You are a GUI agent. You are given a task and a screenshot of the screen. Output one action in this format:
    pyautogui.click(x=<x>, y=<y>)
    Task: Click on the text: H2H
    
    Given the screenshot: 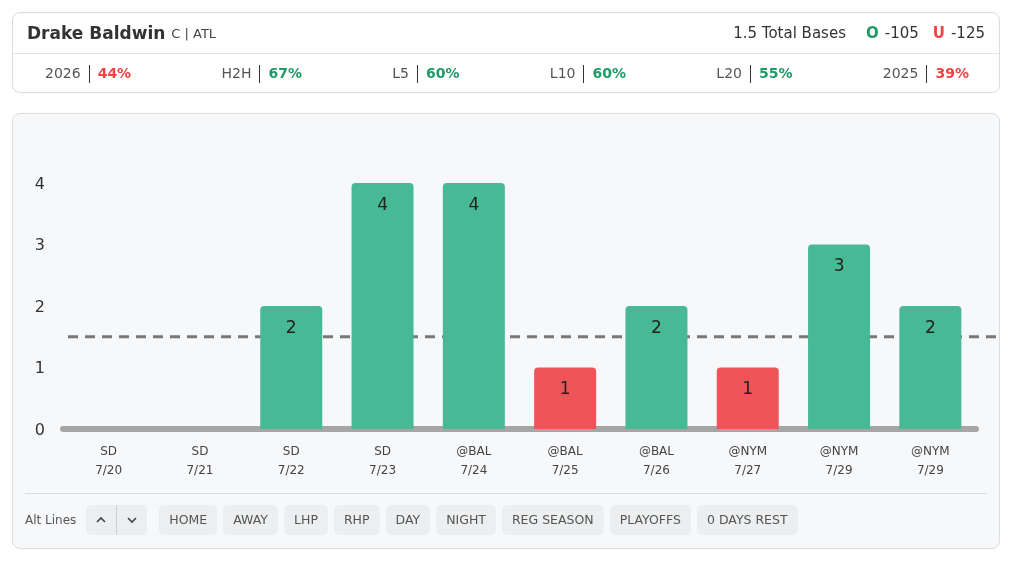 What is the action you would take?
    pyautogui.click(x=236, y=73)
    